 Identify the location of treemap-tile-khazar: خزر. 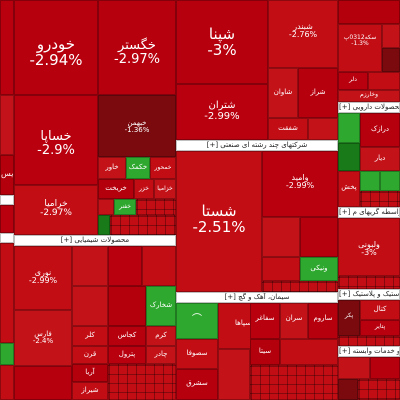
(144, 189).